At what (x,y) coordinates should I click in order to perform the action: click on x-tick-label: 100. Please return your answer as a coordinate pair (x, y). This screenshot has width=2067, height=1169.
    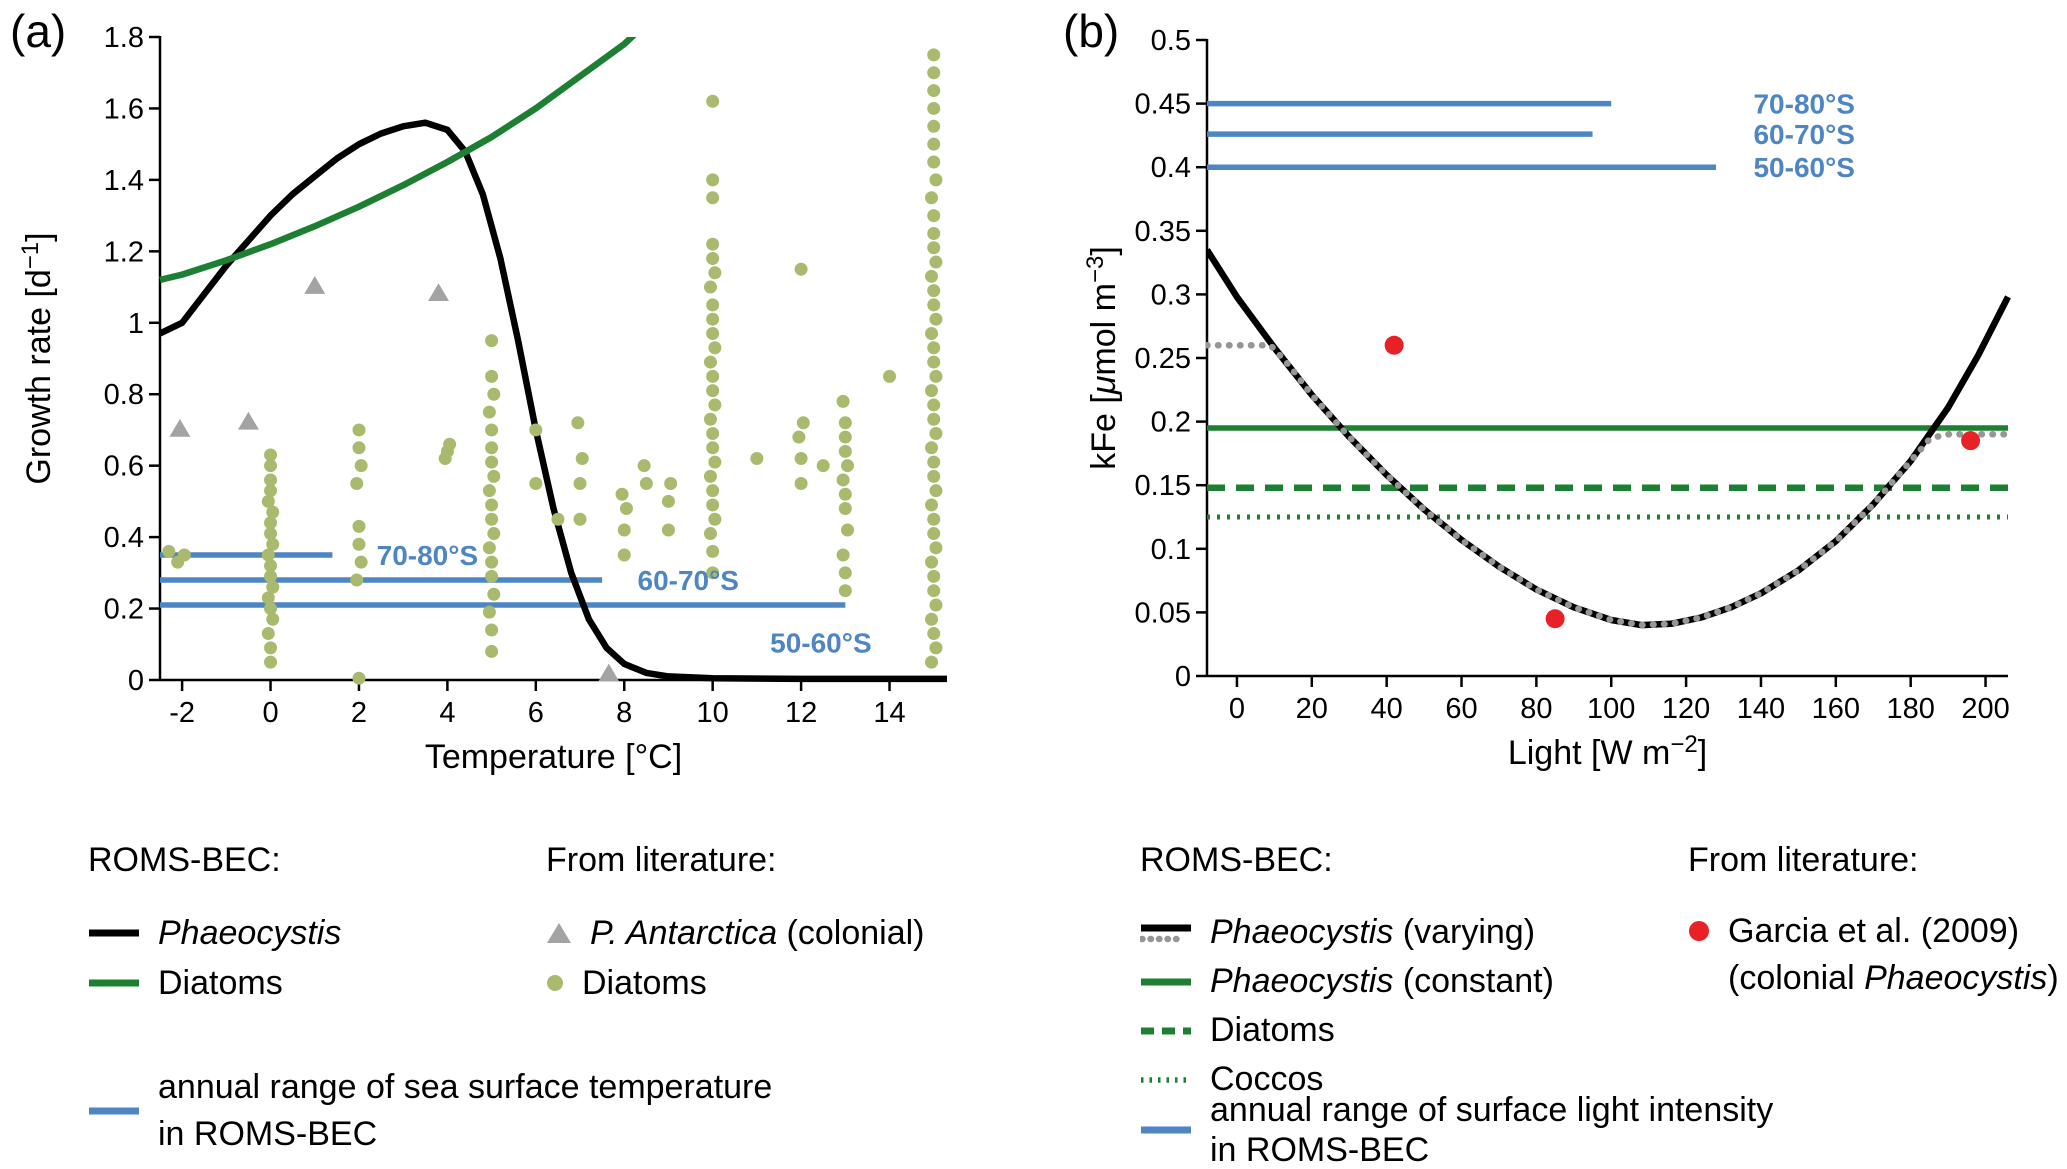
    Looking at the image, I should click on (1611, 709).